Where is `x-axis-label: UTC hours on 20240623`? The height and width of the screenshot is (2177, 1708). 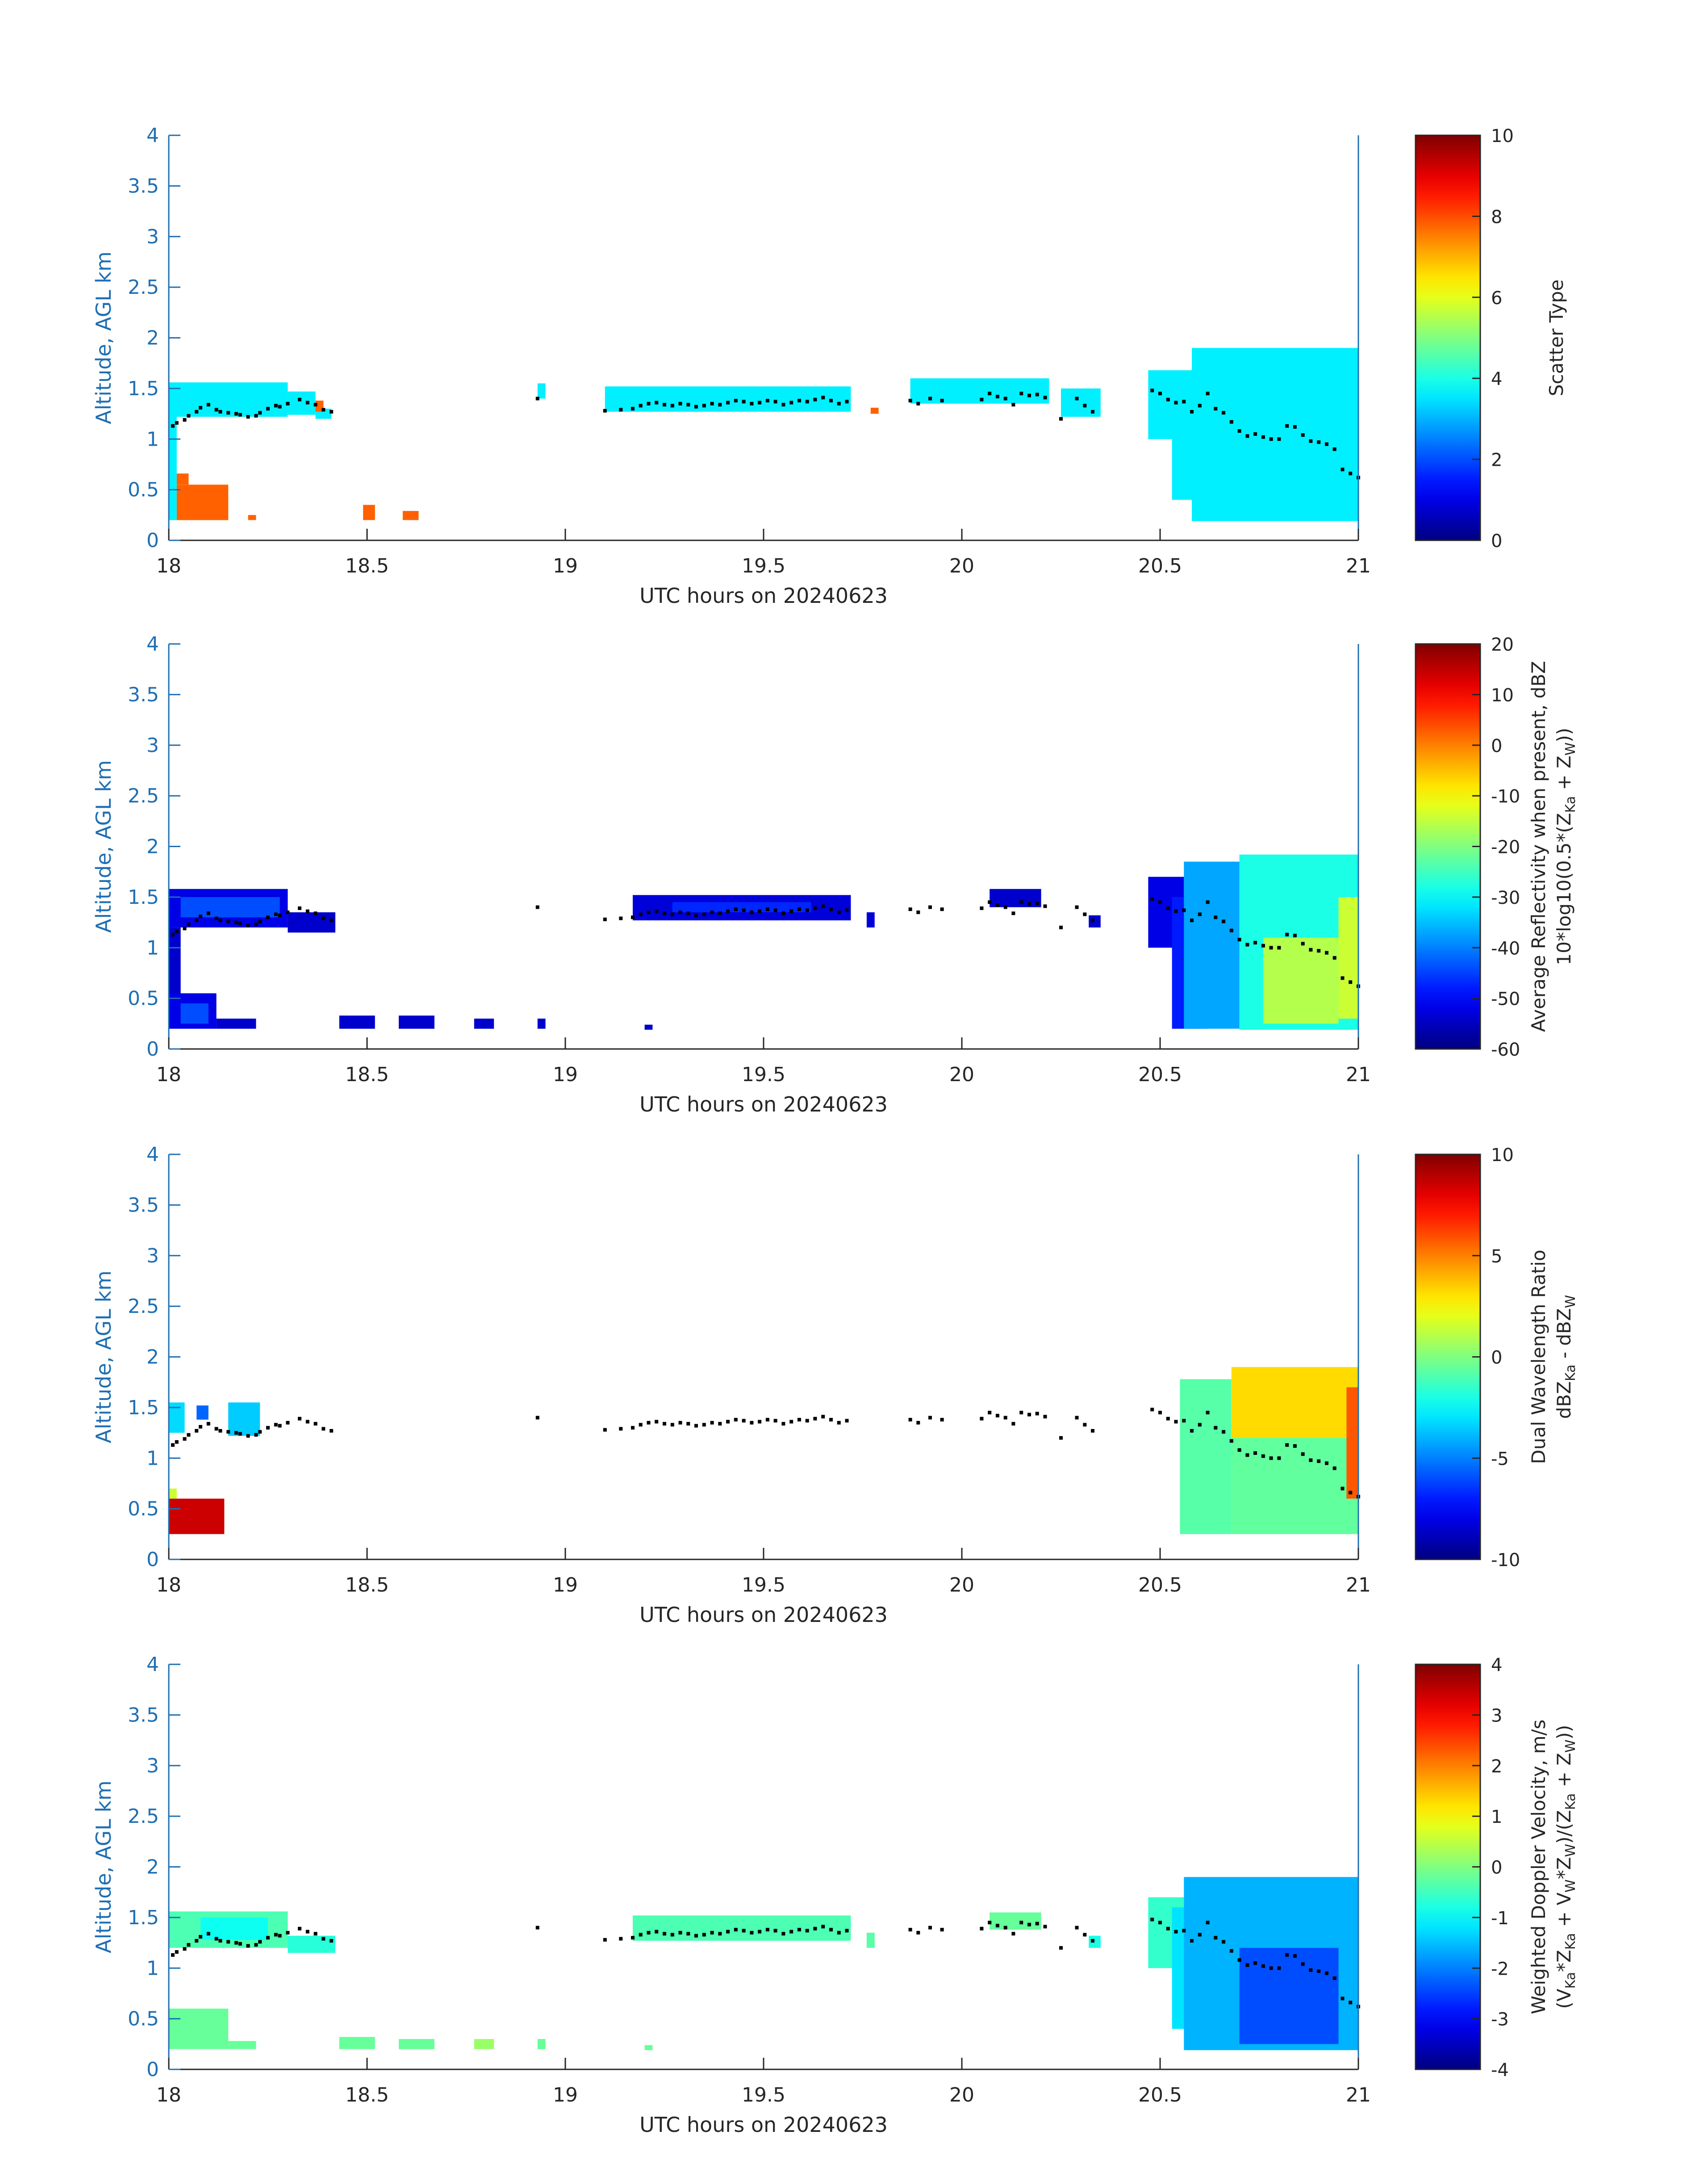
x-axis-label: UTC hours on 20240623 is located at coordinates (763, 1615).